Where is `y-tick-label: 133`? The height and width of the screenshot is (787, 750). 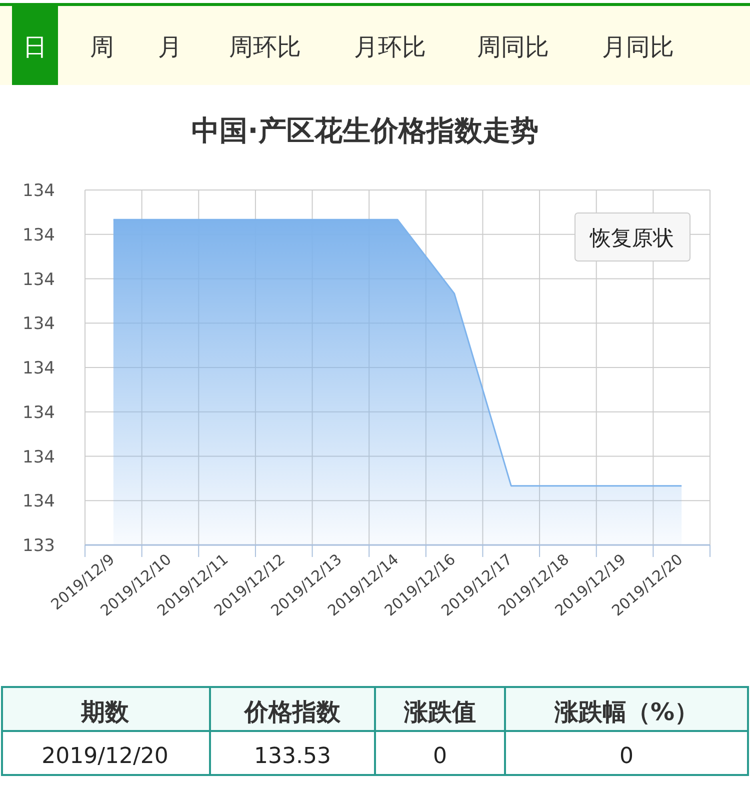 y-tick-label: 133 is located at coordinates (38, 546).